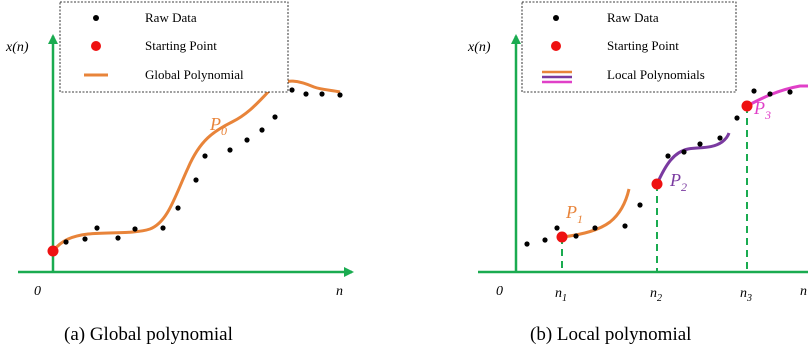  I want to click on legend-b-start-marker, so click(556, 46).